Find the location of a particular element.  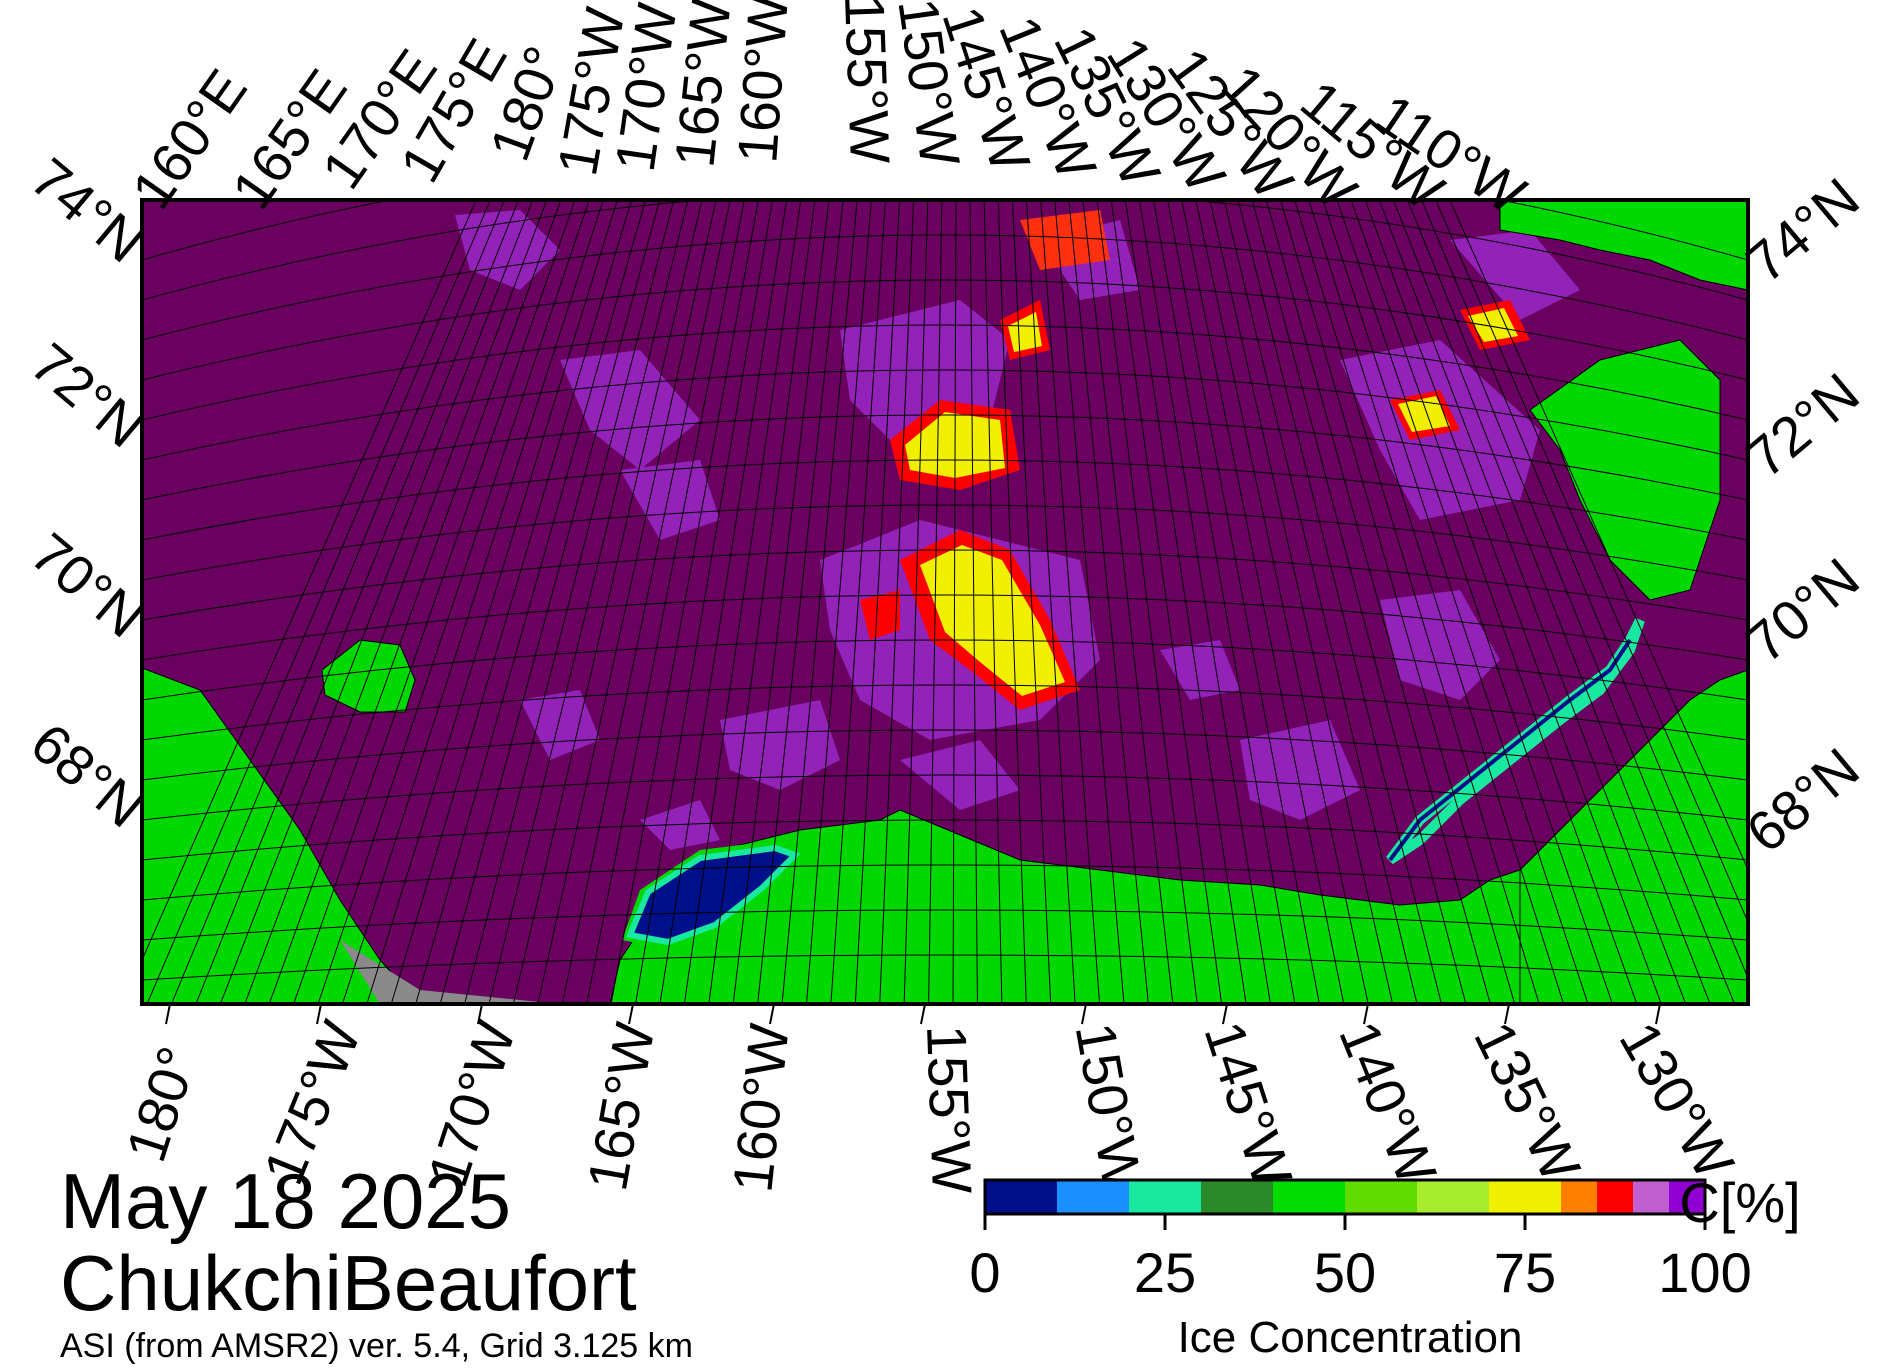

bottom-longitude-label: 150°W is located at coordinates (1109, 1106).